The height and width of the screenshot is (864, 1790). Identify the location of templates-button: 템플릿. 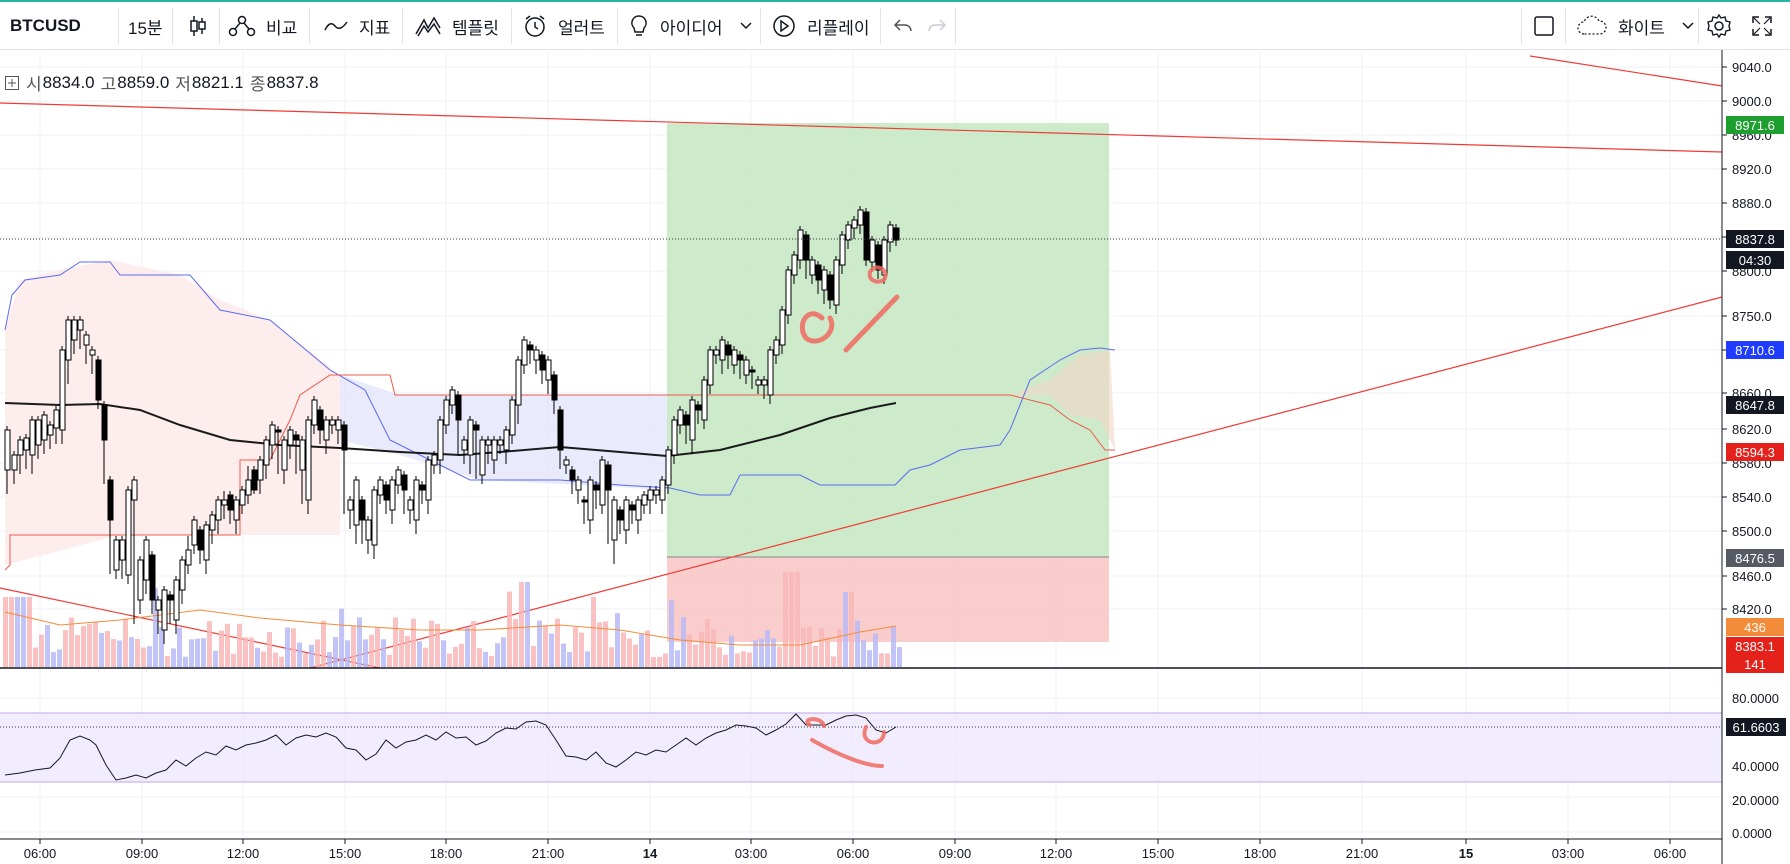
(456, 26).